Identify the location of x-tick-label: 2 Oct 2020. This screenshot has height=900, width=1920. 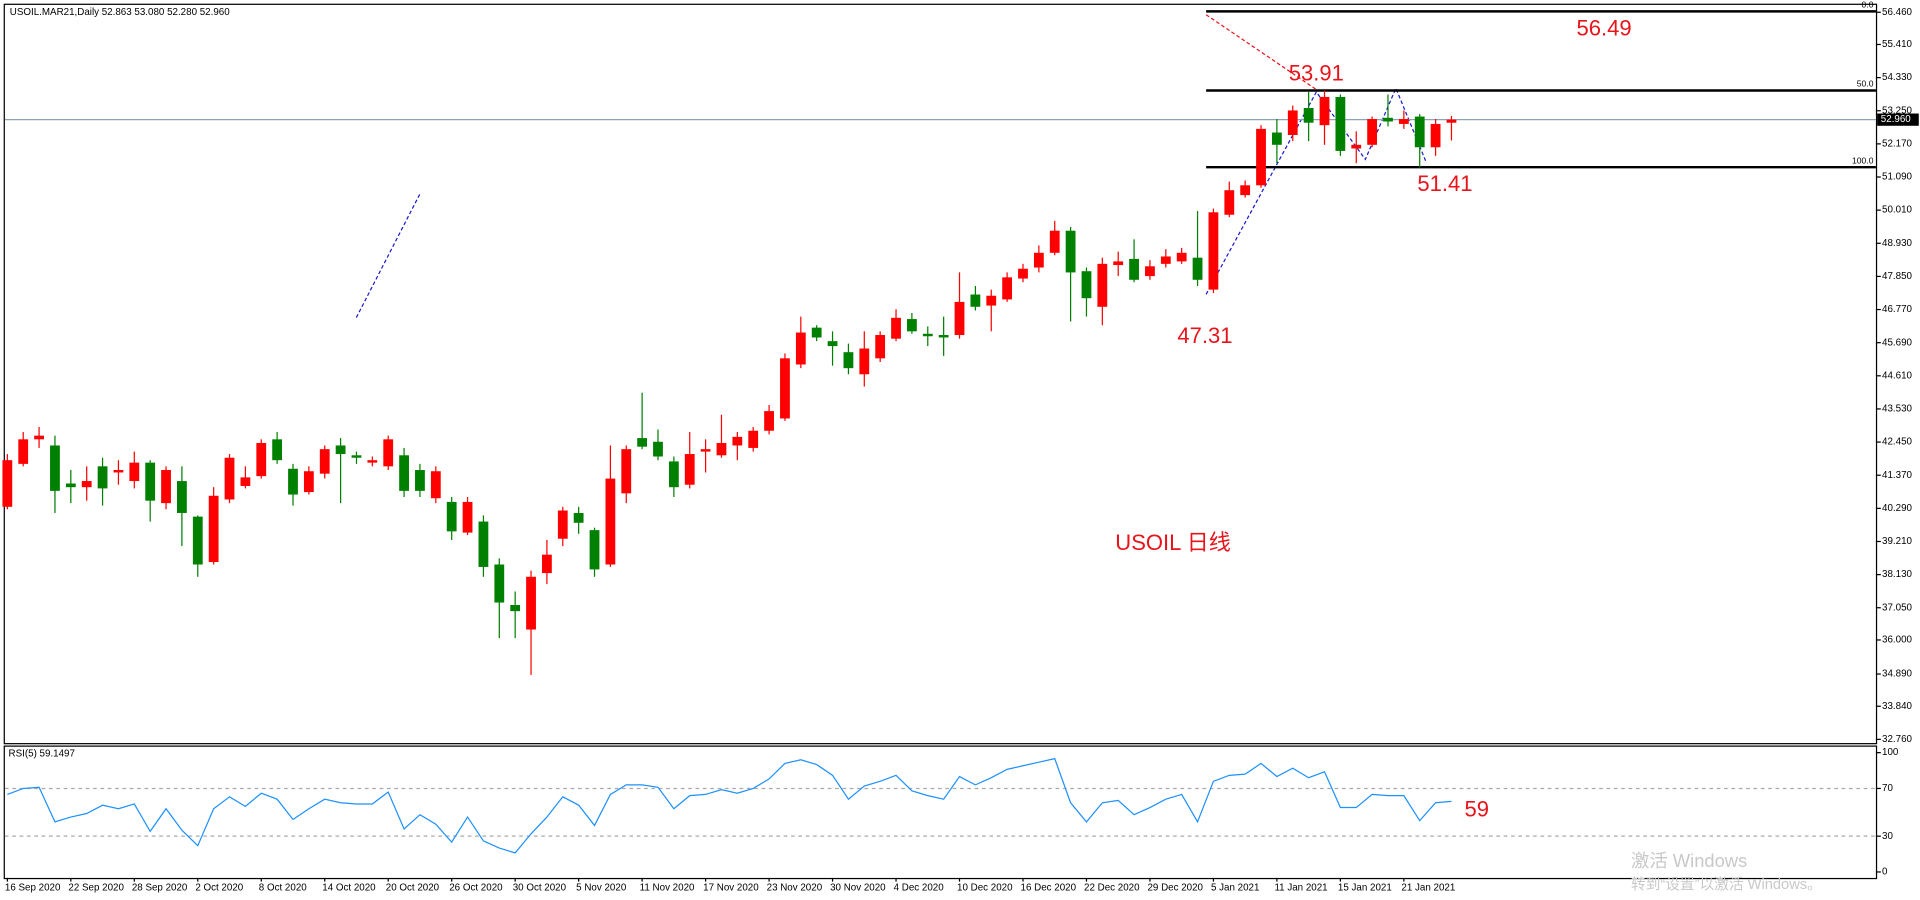
(219, 887).